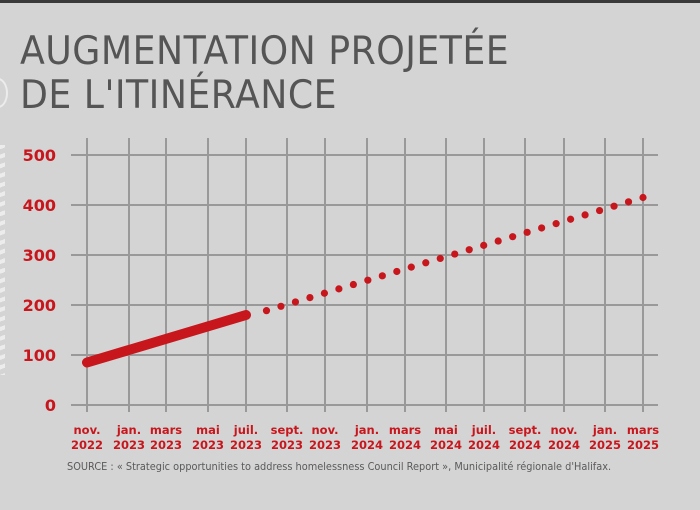  I want to click on y-tick-label: 0, so click(50, 405).